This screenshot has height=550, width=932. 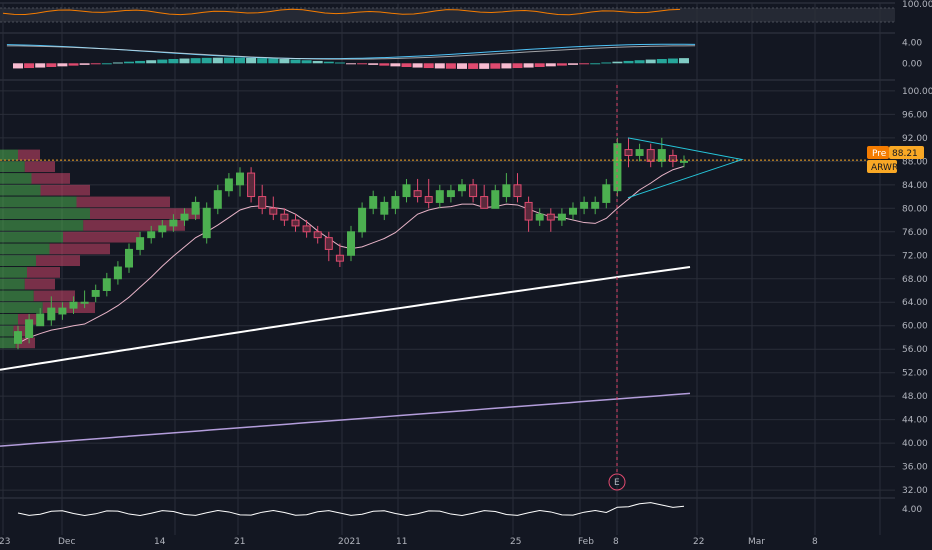 I want to click on price-tick-label: 48.00, so click(x=915, y=397).